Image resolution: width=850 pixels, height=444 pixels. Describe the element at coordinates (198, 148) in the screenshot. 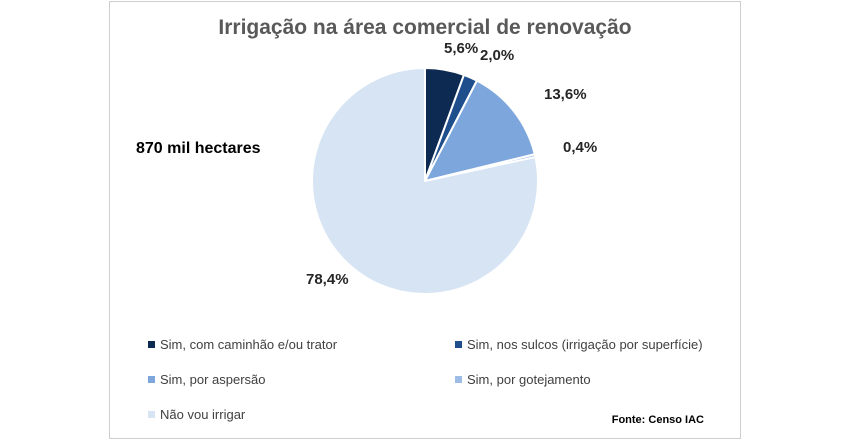

I see `total-area-annotation: 870 mil hectares` at that location.